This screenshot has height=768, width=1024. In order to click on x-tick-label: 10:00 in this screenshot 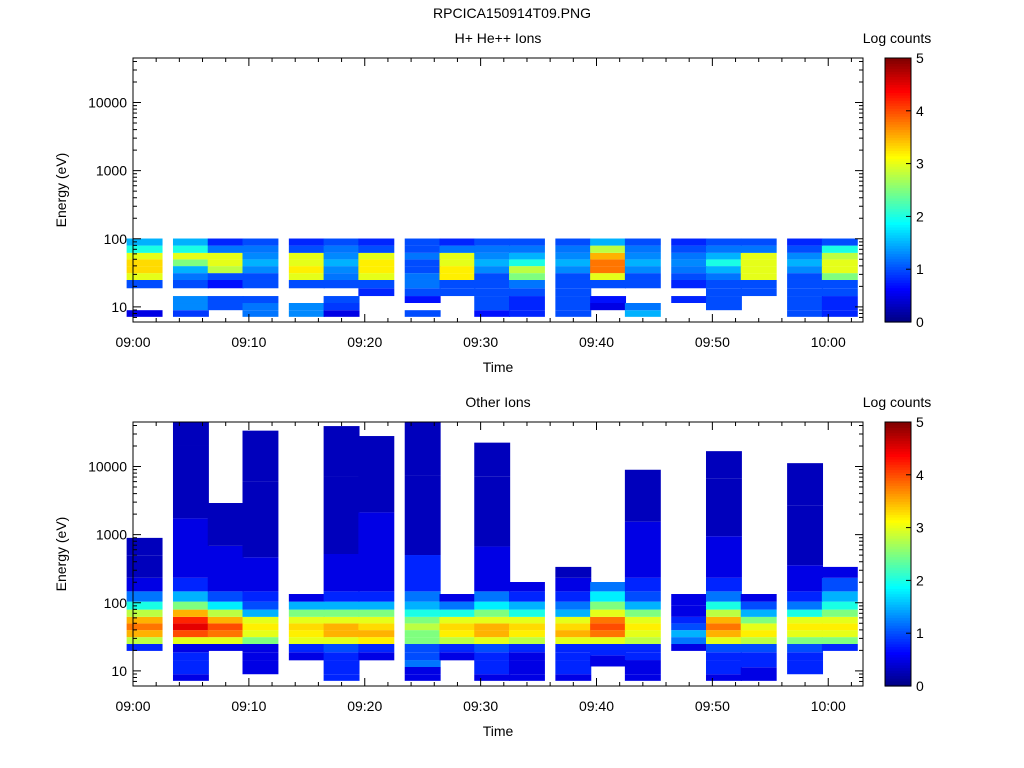, I will do `click(828, 706)`.